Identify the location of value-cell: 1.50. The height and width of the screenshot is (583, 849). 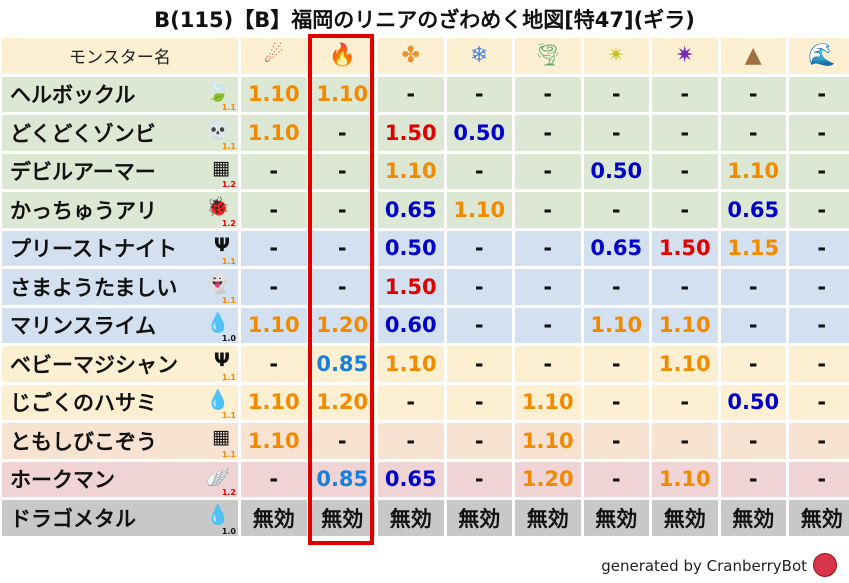
(685, 248).